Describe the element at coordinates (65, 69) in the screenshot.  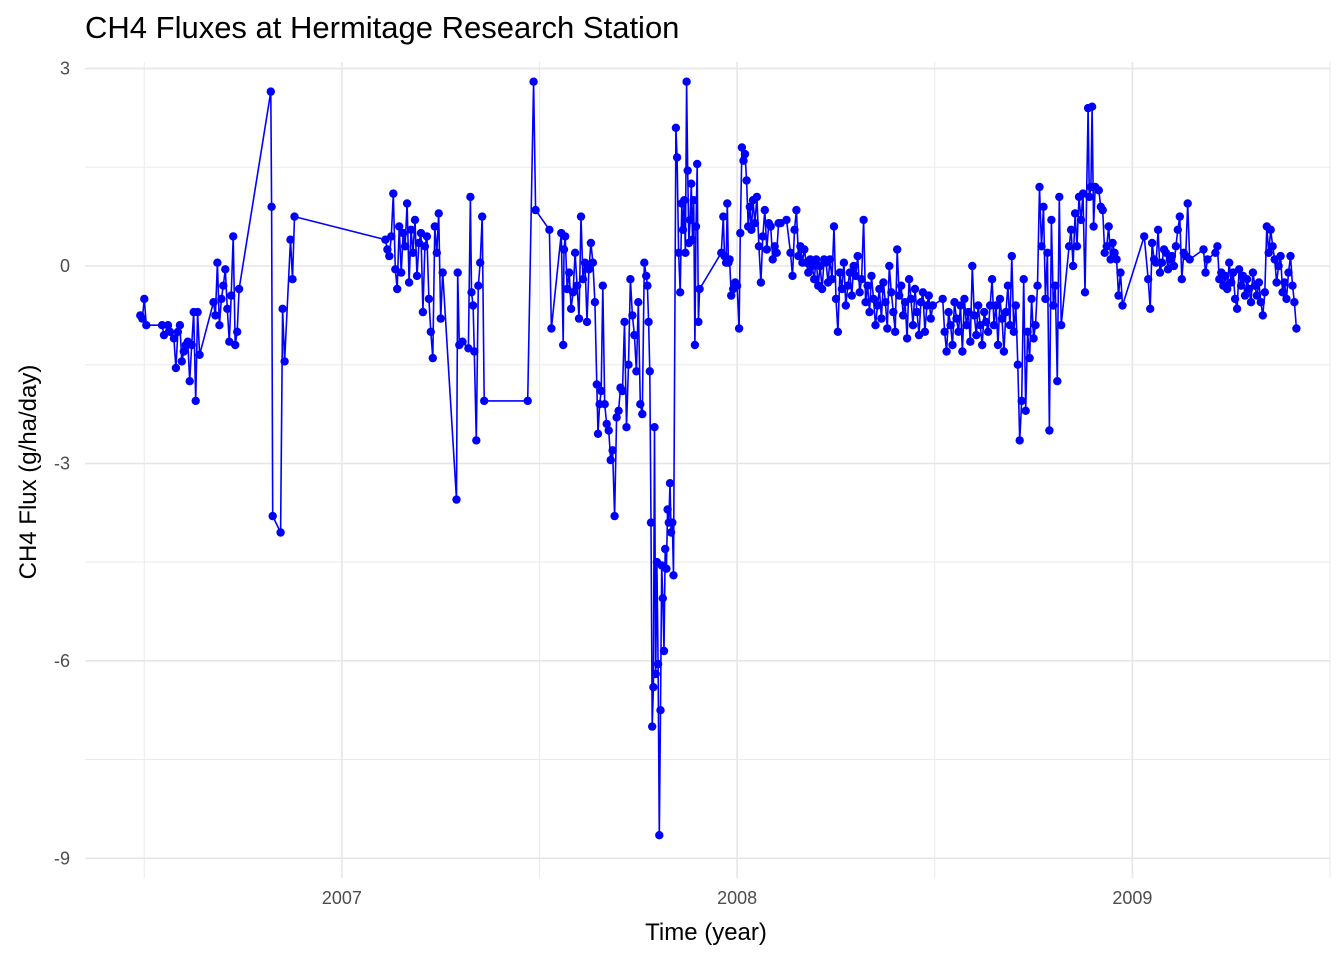
I see `y-tick-label: 3` at that location.